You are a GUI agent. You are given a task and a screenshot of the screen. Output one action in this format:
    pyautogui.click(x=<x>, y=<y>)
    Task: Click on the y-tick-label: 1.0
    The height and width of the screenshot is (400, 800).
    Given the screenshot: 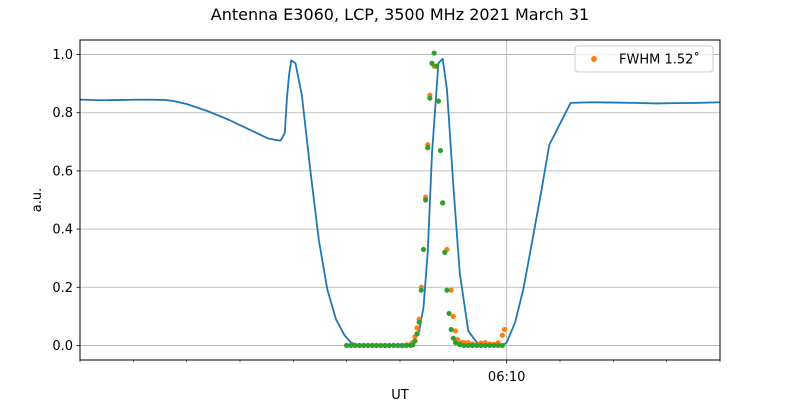 What is the action you would take?
    pyautogui.click(x=62, y=55)
    